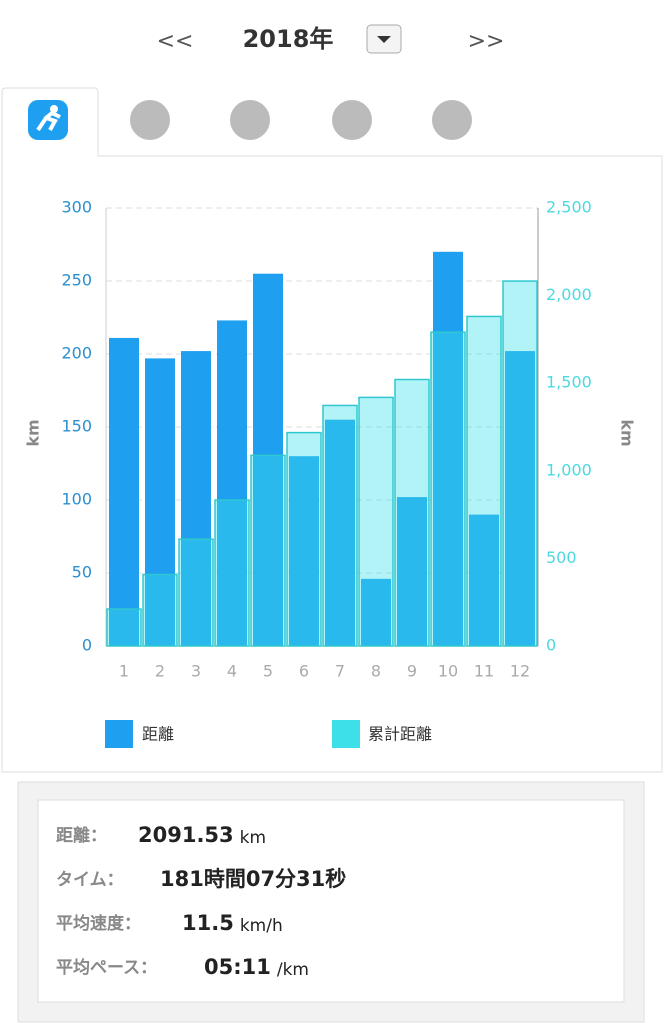  What do you see at coordinates (340, 671) in the screenshot?
I see `x-tick-label: 7` at bounding box center [340, 671].